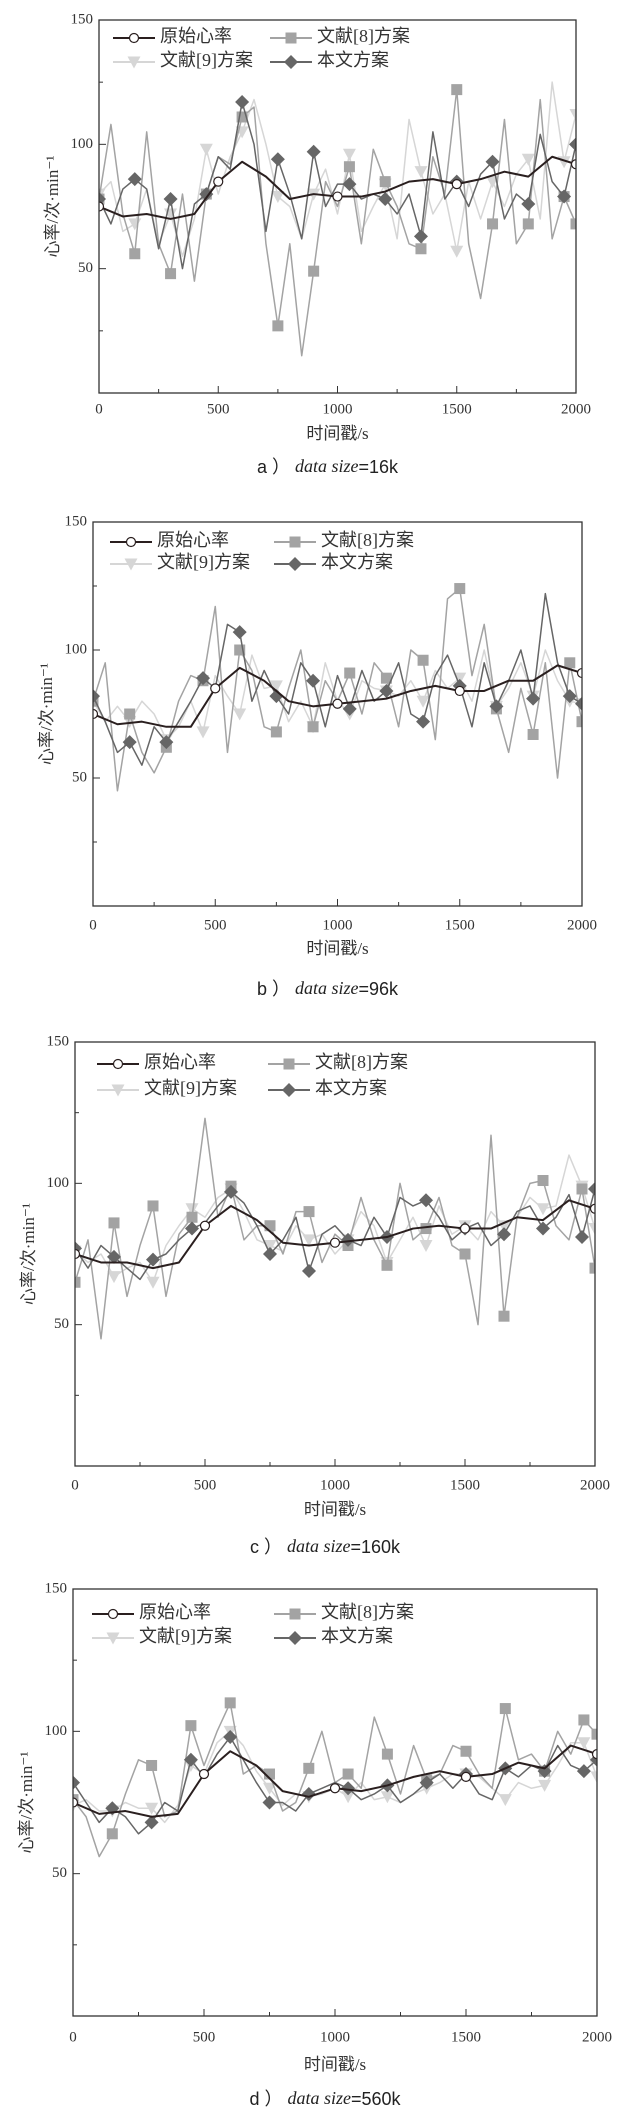 The image size is (619, 2119). What do you see at coordinates (327, 988) in the screenshot?
I see `caption-italic: data size` at bounding box center [327, 988].